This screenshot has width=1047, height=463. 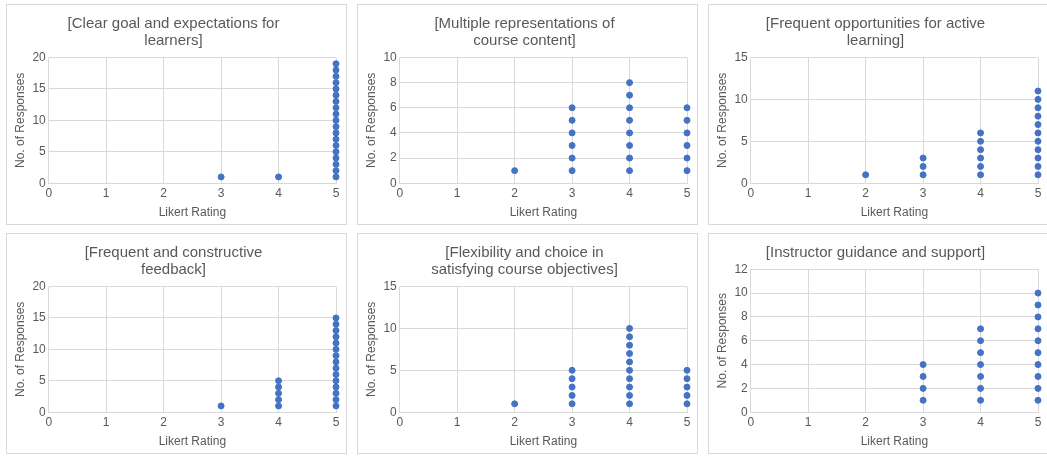 What do you see at coordinates (524, 260) in the screenshot?
I see `chart-title: [Flexibility and choice in satisfying course objectives]` at bounding box center [524, 260].